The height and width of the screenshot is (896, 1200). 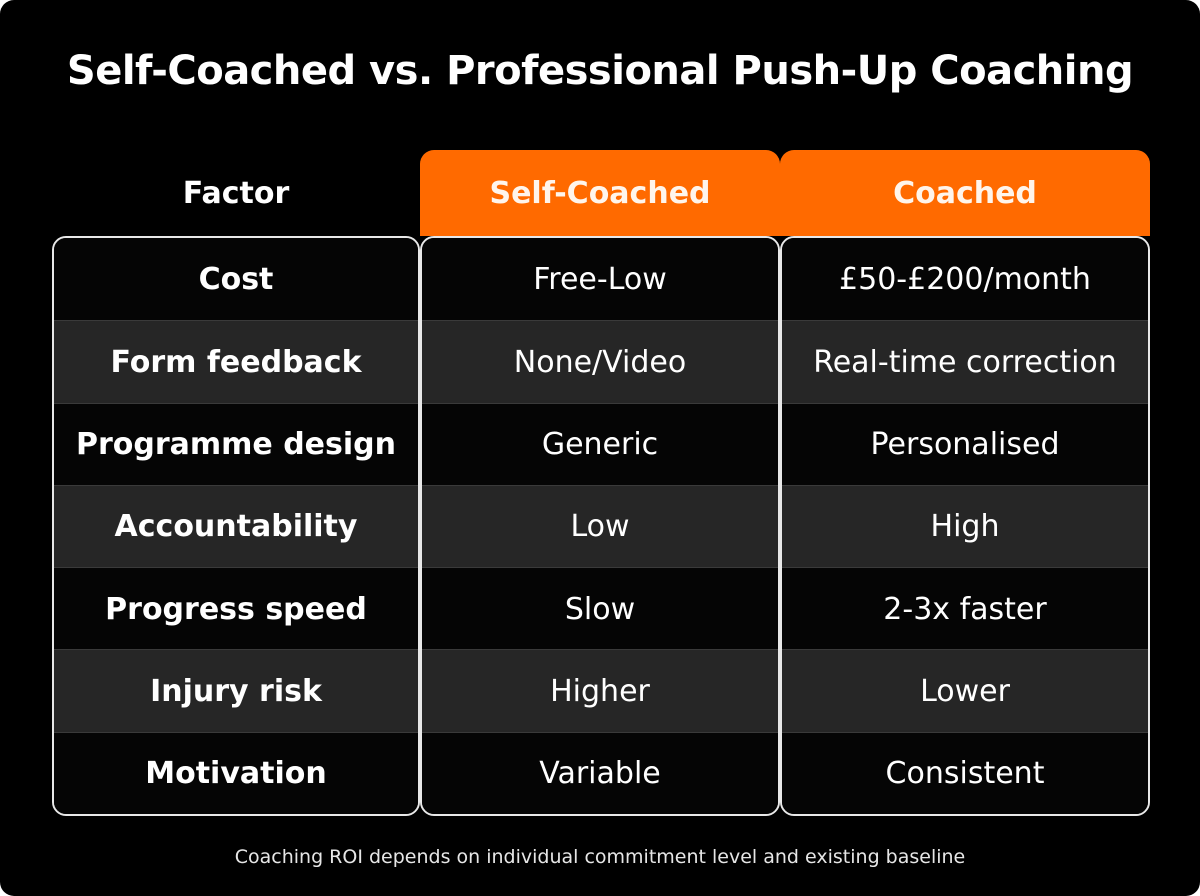 What do you see at coordinates (965, 609) in the screenshot?
I see `table-cell: 2-3x faster` at bounding box center [965, 609].